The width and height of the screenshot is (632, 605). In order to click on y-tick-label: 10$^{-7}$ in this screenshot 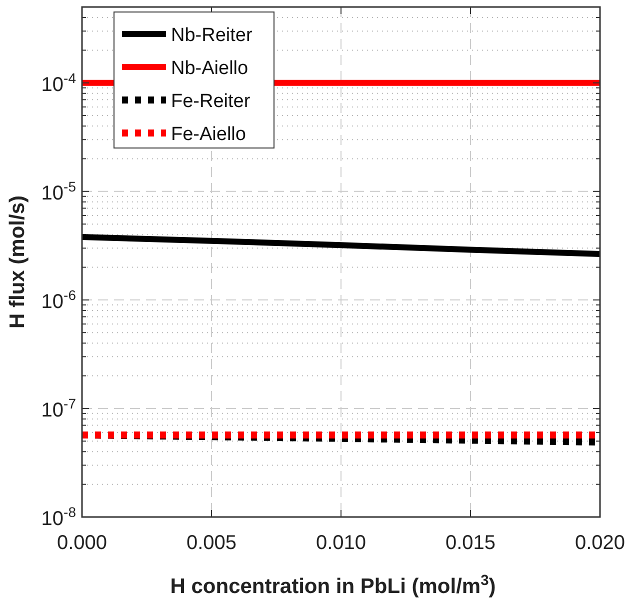, I will do `click(58, 408)`.